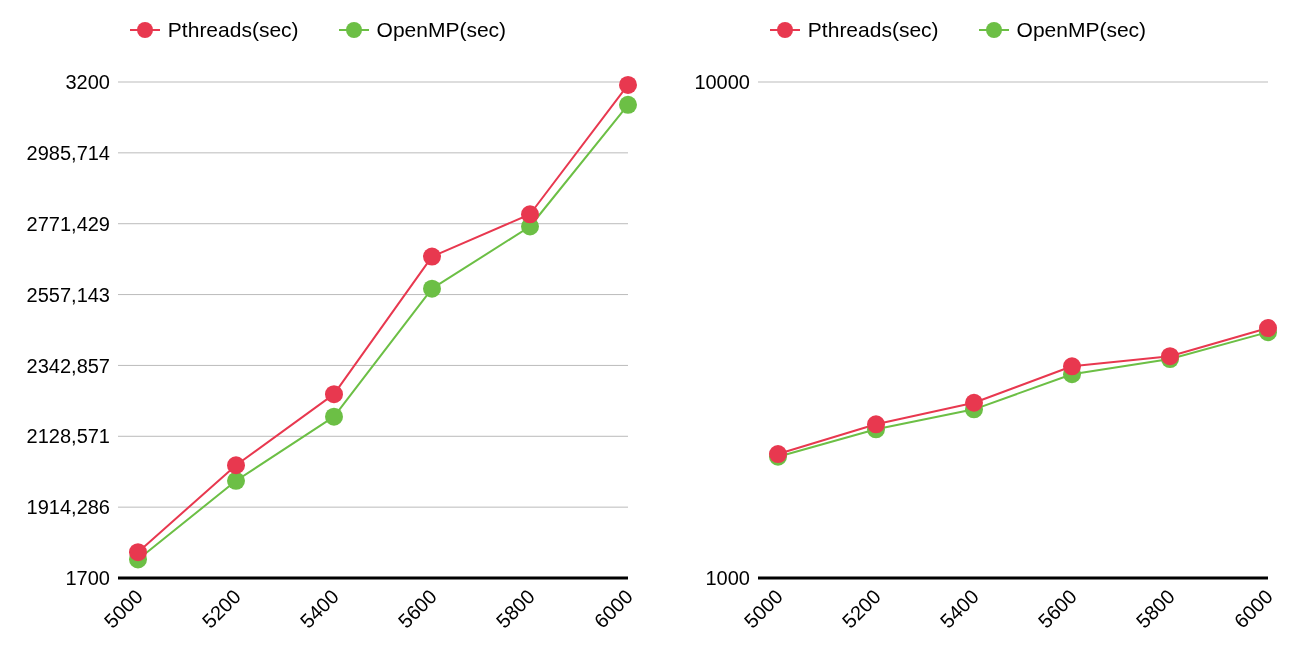 This screenshot has width=1302, height=659. What do you see at coordinates (87, 82) in the screenshot?
I see `y-tick-label: 3200` at bounding box center [87, 82].